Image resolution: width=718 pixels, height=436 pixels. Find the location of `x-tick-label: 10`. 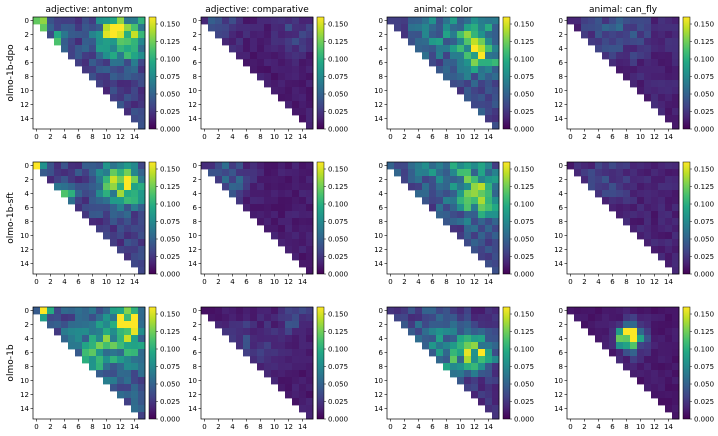

x-tick-label: 10 is located at coordinates (274, 137).